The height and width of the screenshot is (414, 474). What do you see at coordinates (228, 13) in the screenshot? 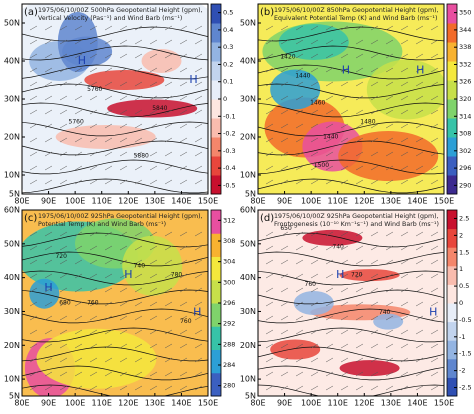
I see `colorbar-tick-label: 0.5` at bounding box center [228, 13].